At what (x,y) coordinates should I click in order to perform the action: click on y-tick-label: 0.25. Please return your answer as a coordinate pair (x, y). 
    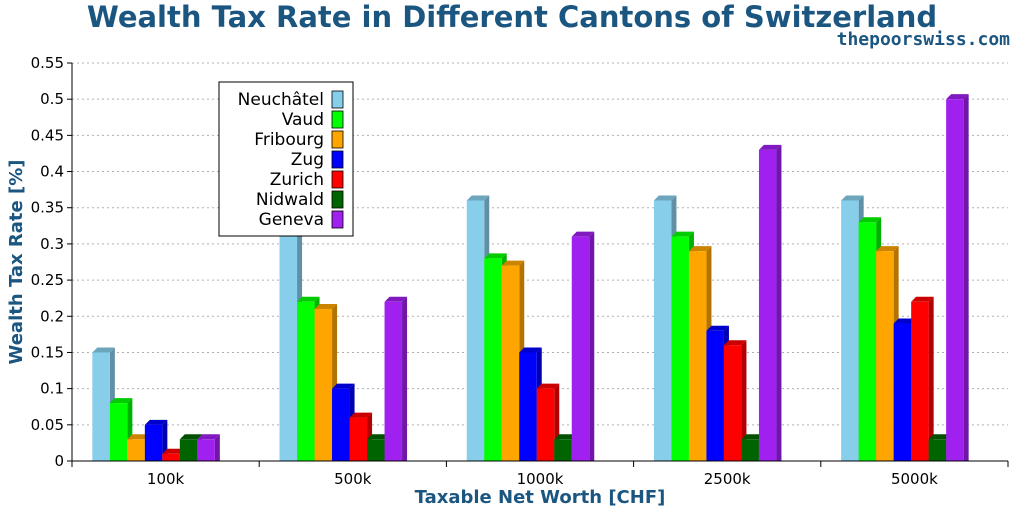
    Looking at the image, I should click on (47, 280).